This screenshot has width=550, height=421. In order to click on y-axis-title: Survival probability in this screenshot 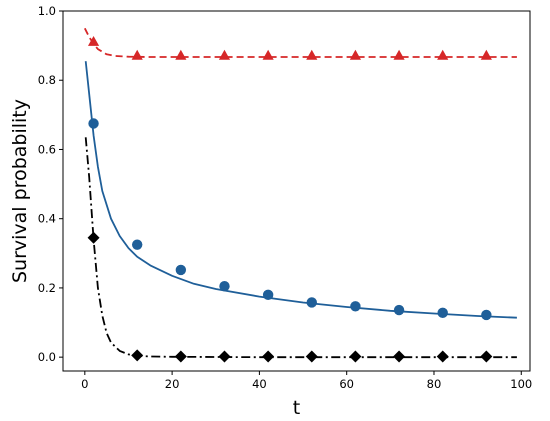, I will do `click(20, 191)`.